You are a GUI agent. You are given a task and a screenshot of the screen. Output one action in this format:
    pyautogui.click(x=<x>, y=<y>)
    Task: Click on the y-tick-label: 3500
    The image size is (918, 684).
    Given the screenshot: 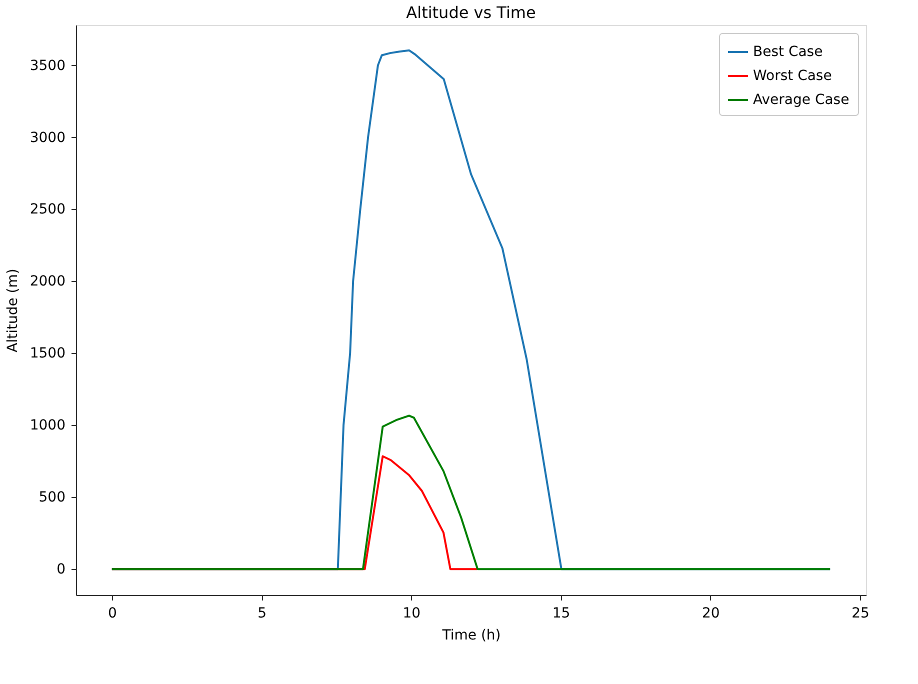 What is the action you would take?
    pyautogui.click(x=48, y=66)
    